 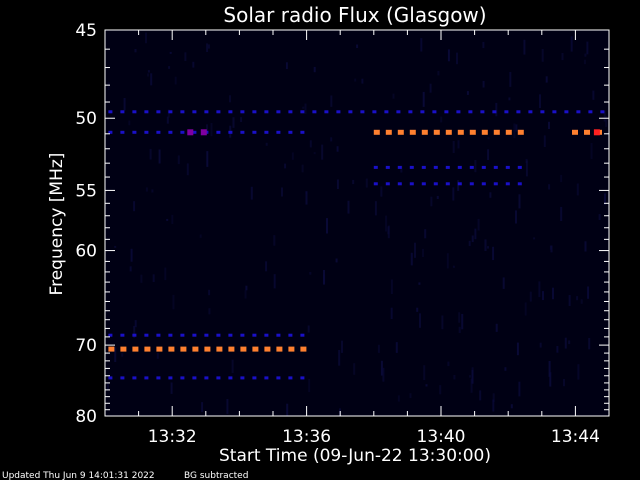 I want to click on y-tick-label: 70, so click(x=86, y=346).